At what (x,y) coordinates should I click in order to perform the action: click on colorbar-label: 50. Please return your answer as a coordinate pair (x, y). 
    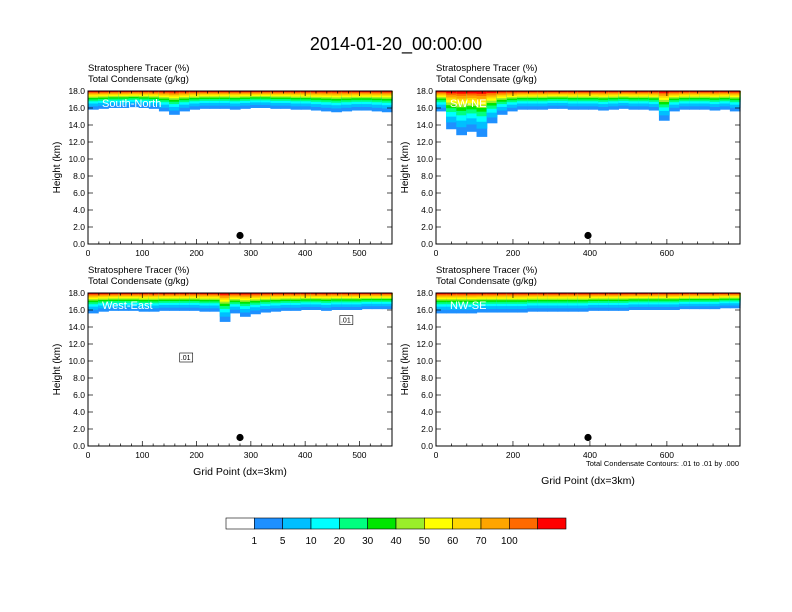
    Looking at the image, I should click on (425, 541).